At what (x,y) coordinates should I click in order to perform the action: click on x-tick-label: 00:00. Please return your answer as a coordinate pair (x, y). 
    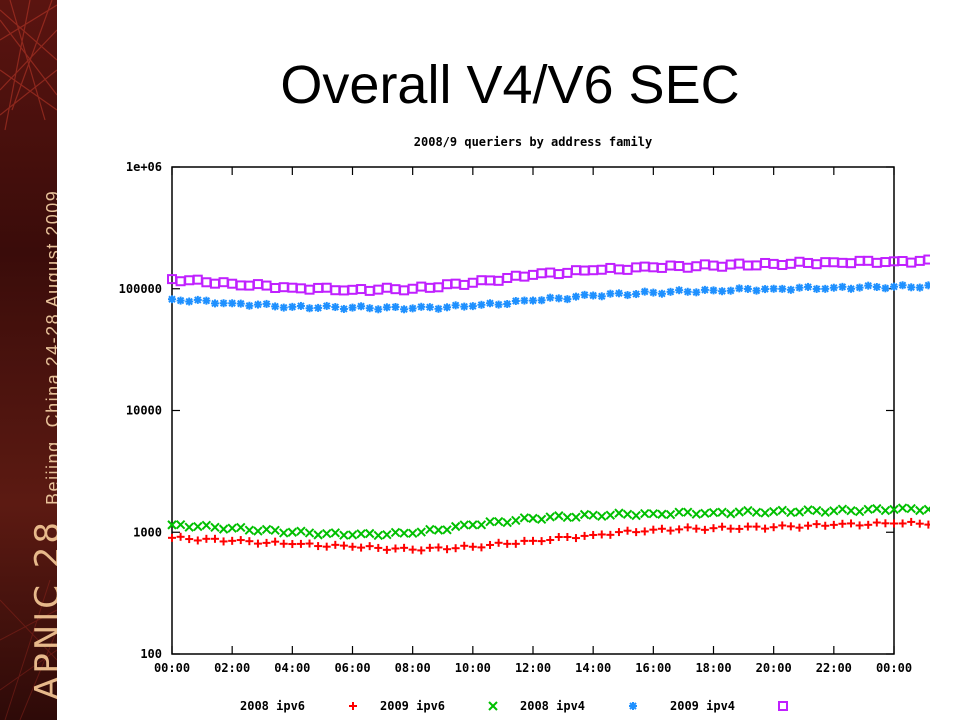
    Looking at the image, I should click on (172, 668).